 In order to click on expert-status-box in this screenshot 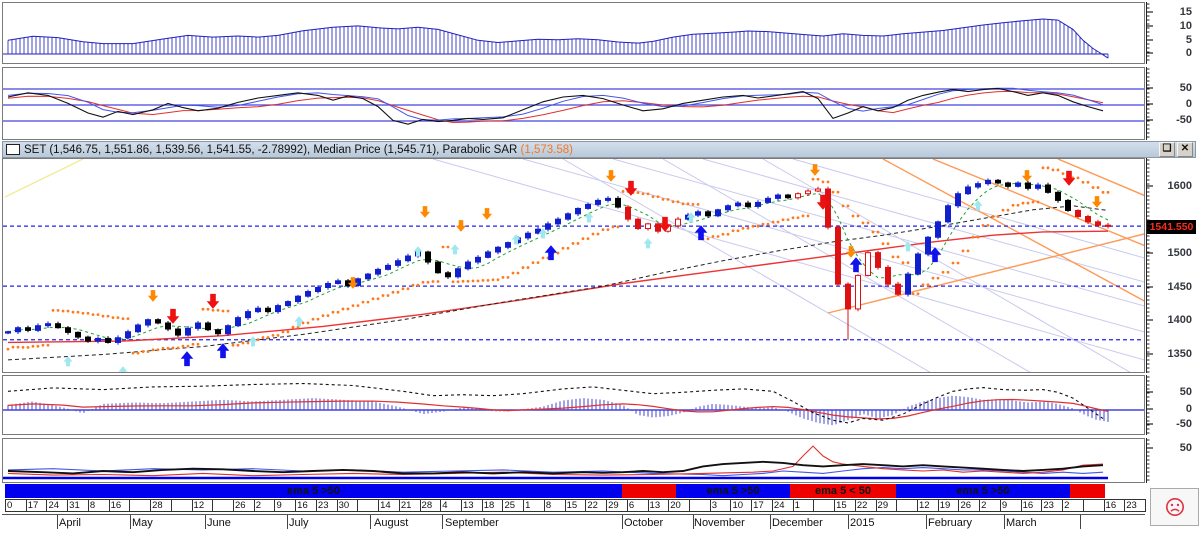, I will do `click(1174, 507)`.